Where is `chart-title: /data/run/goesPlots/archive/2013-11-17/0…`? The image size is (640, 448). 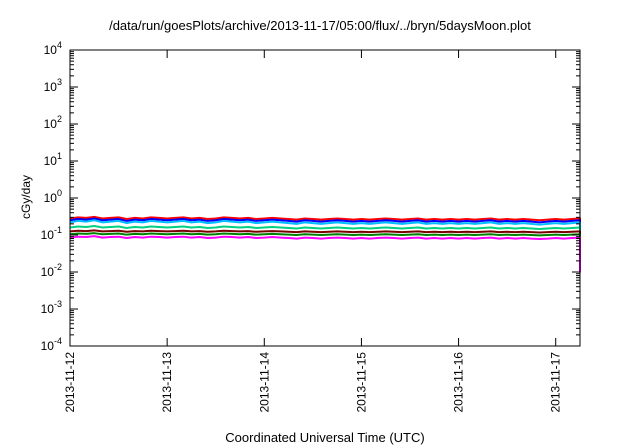
chart-title: /data/run/goesPlots/archive/2013-11-17/0… is located at coordinates (320, 25).